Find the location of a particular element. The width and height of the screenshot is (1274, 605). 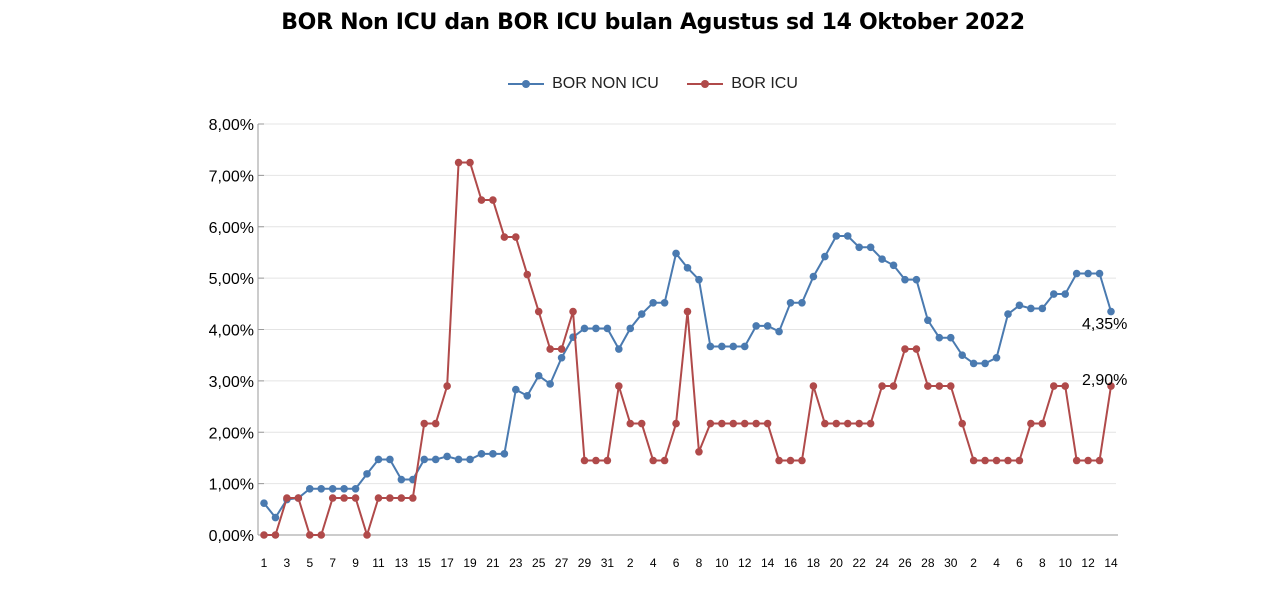

y-tick-label: 1,00% is located at coordinates (231, 485).